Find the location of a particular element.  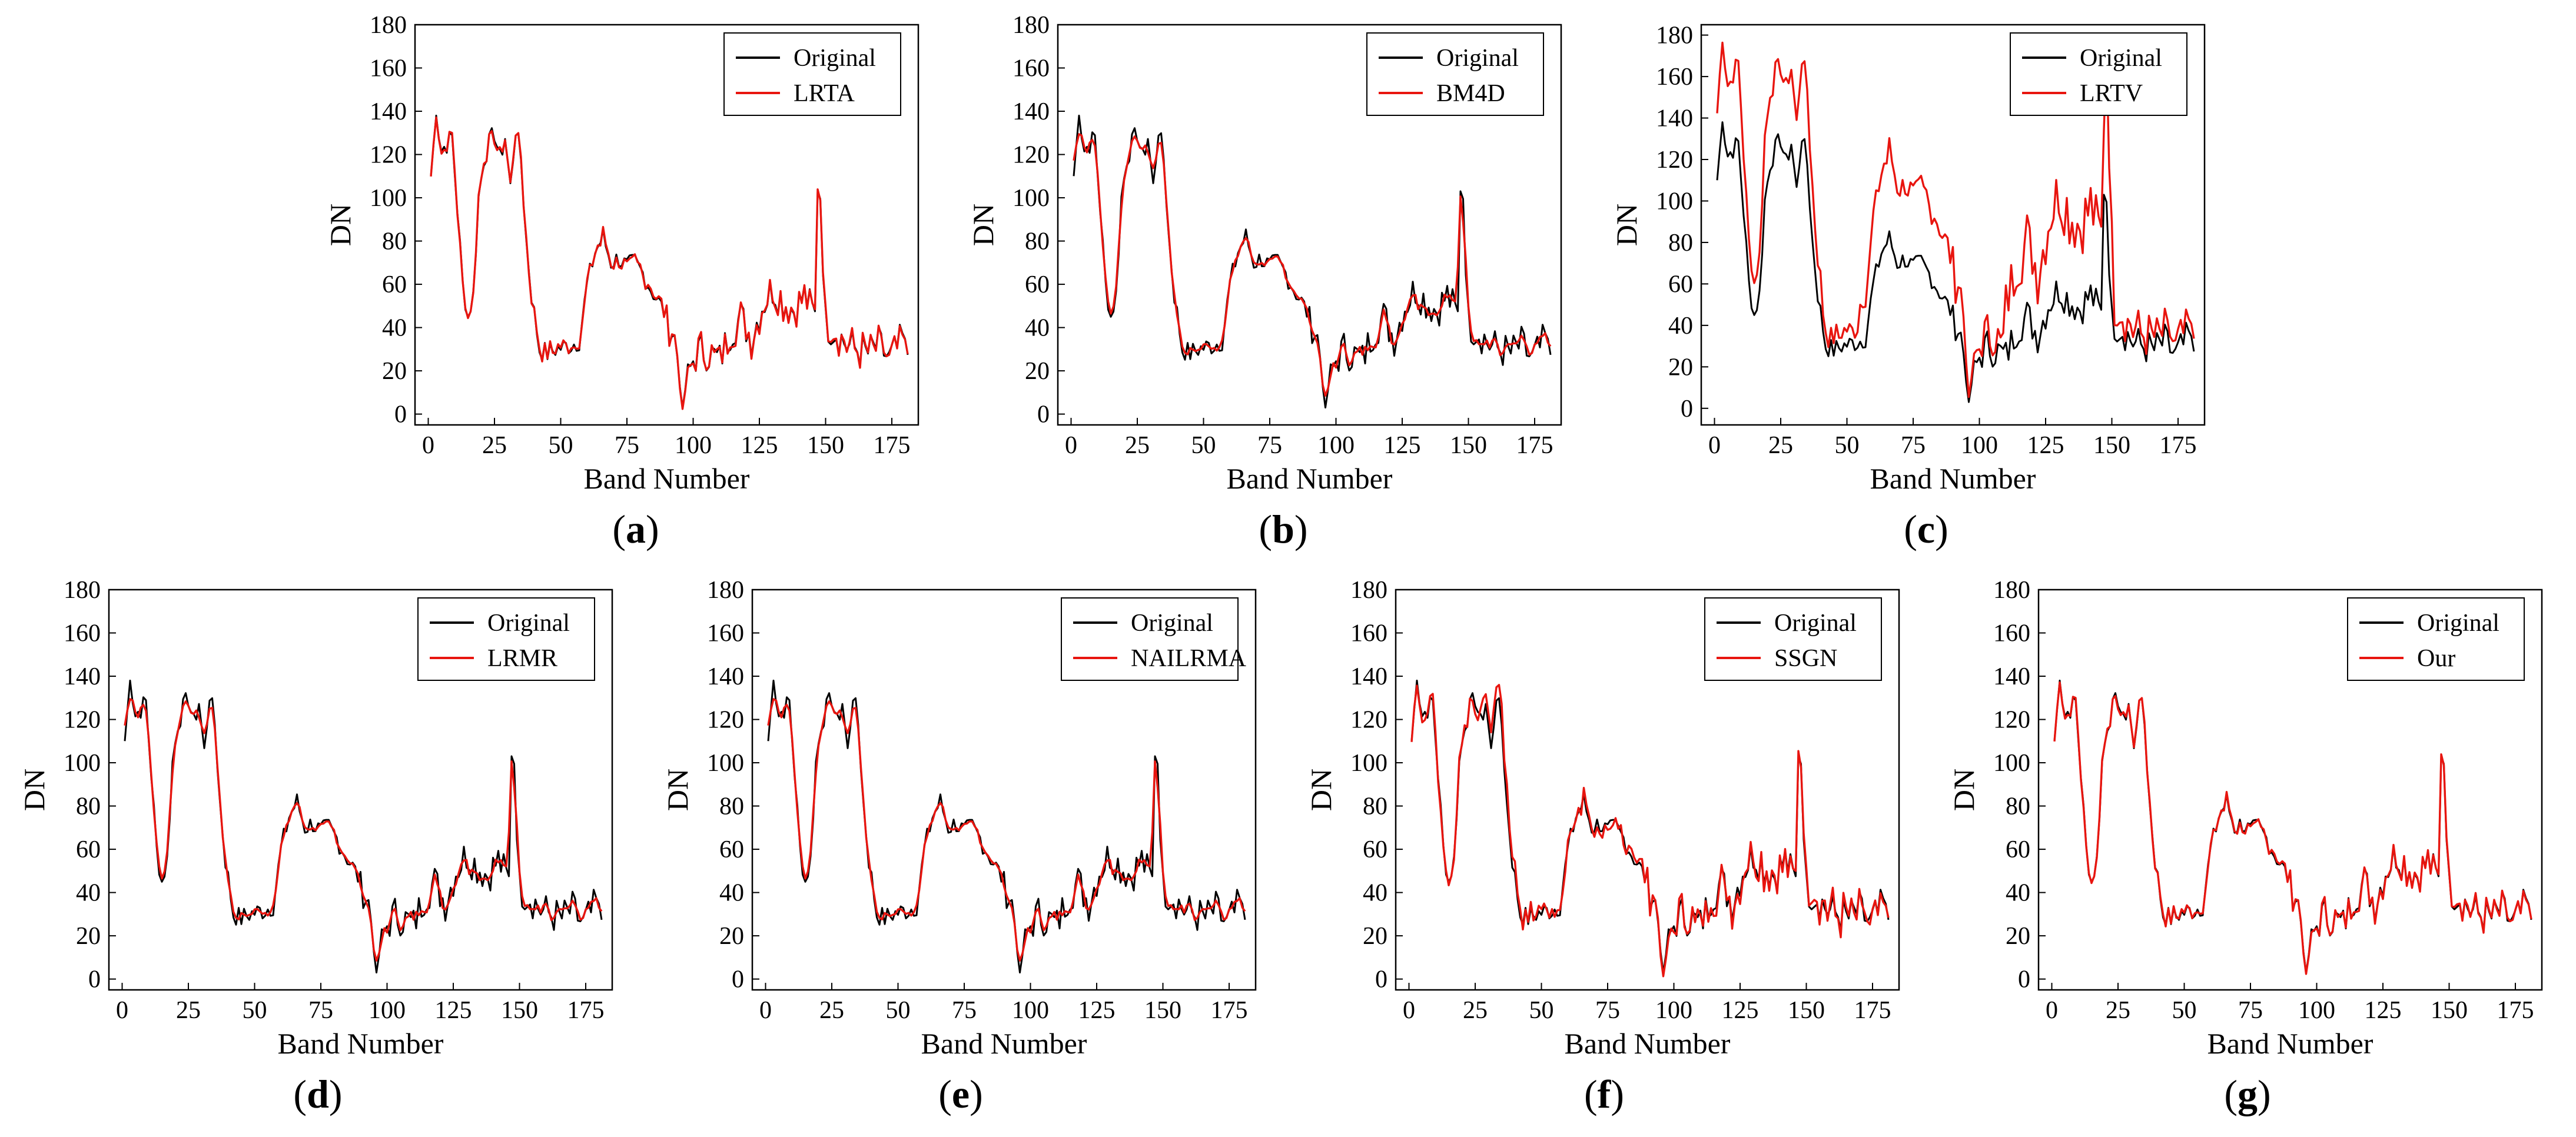

caption-d: (d) is located at coordinates (318, 1094).